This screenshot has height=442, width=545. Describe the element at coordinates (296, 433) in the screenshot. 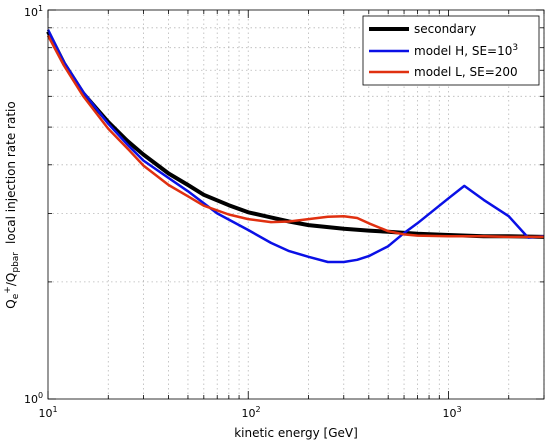

I see `x-axis-label: kinetic energy [GeV]` at that location.